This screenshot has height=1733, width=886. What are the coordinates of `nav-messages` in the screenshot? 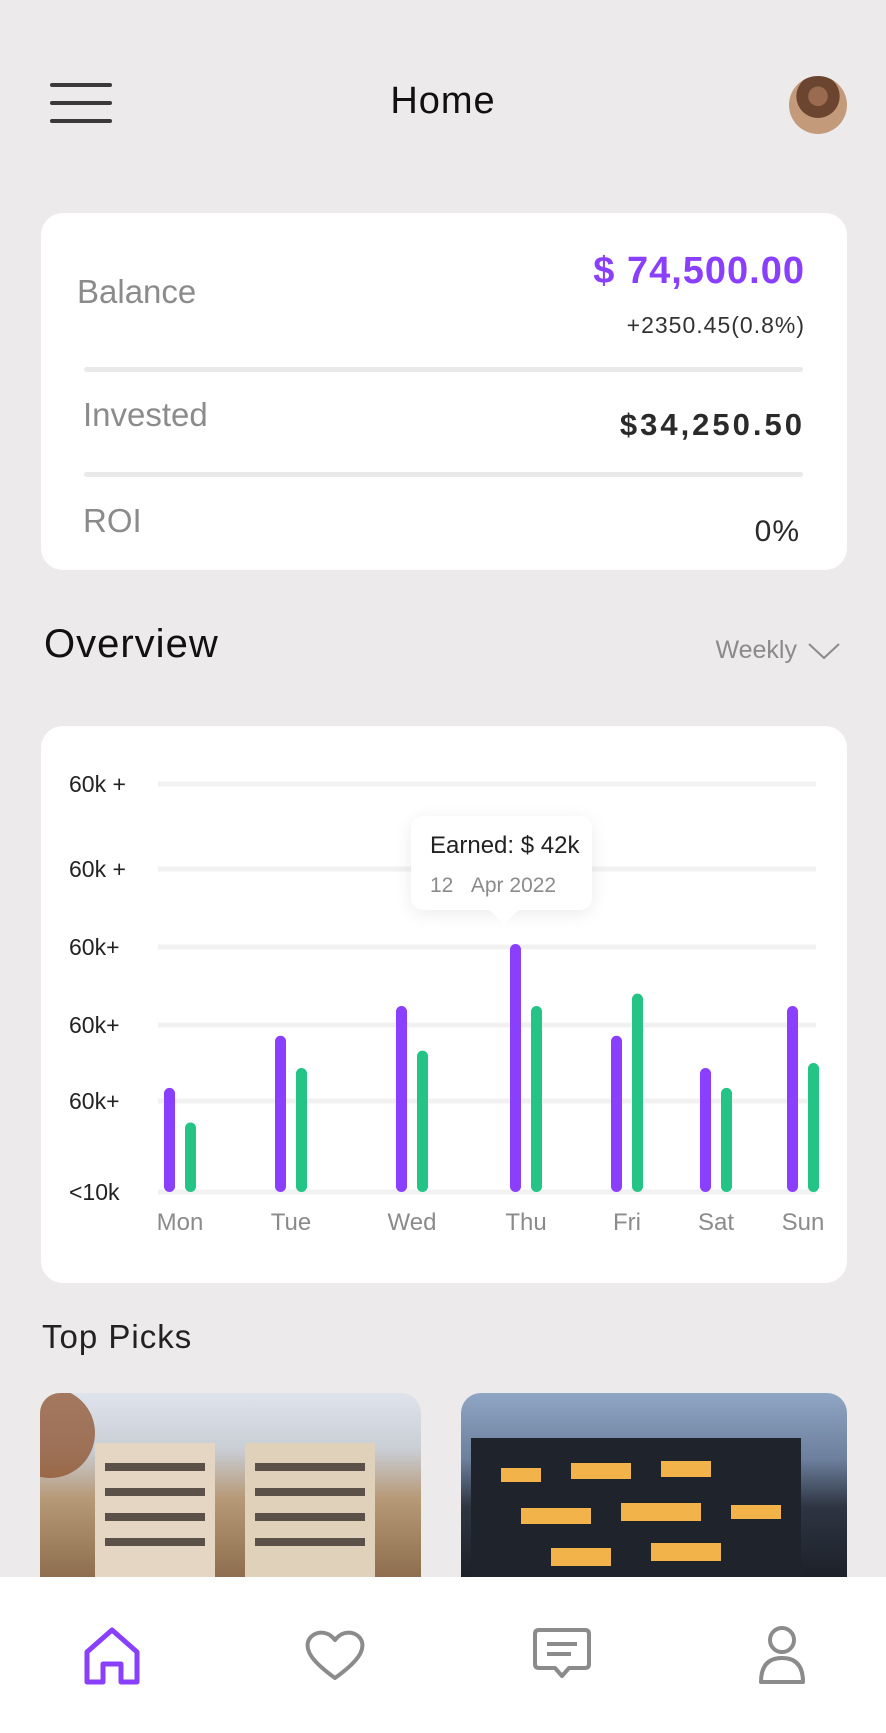 It's located at (562, 1655).